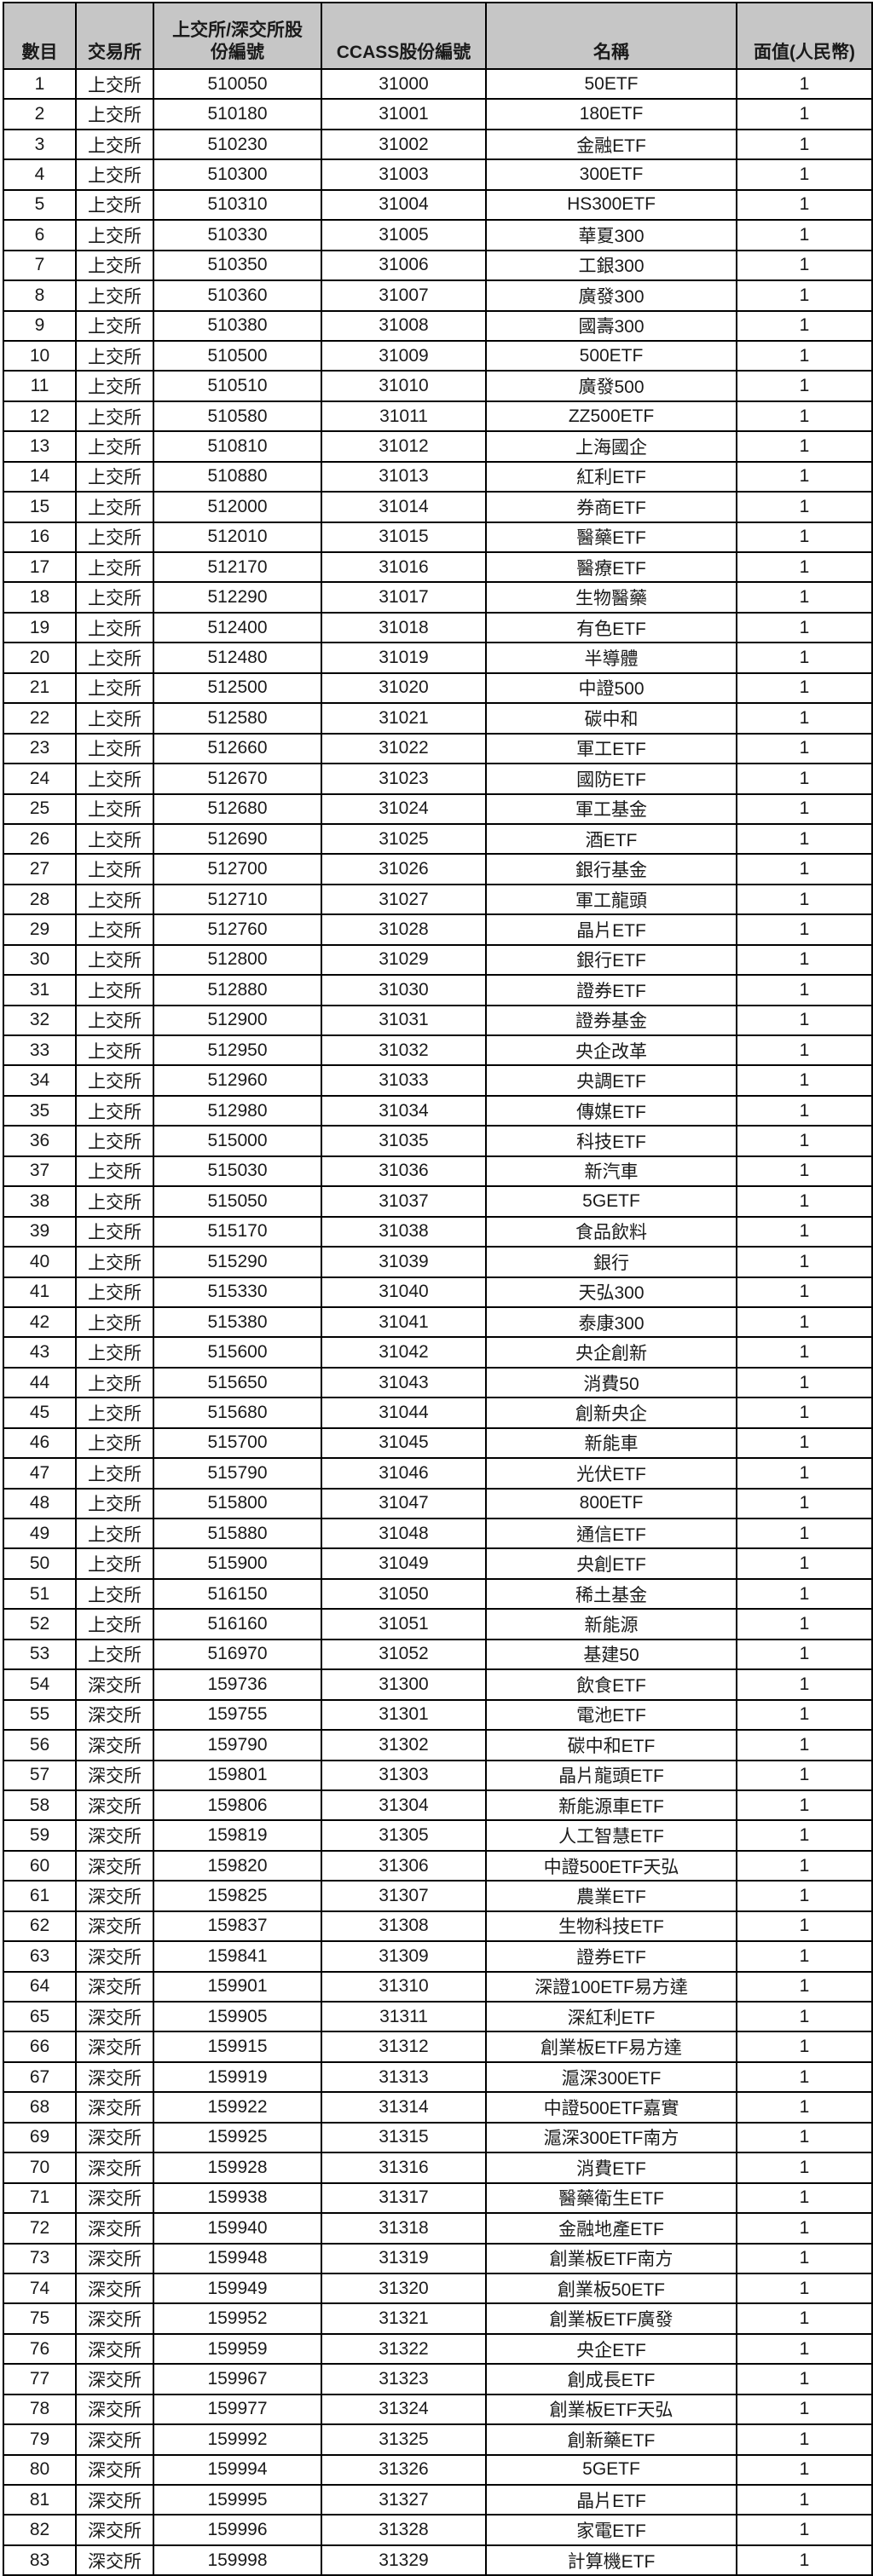  I want to click on cell-number: 61, so click(40, 1896).